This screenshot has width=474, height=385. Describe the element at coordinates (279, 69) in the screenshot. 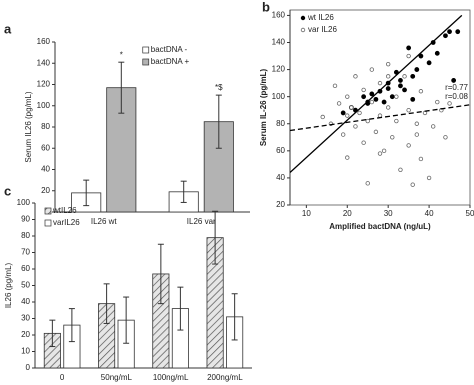

I see `y-tick-label: 120` at that location.